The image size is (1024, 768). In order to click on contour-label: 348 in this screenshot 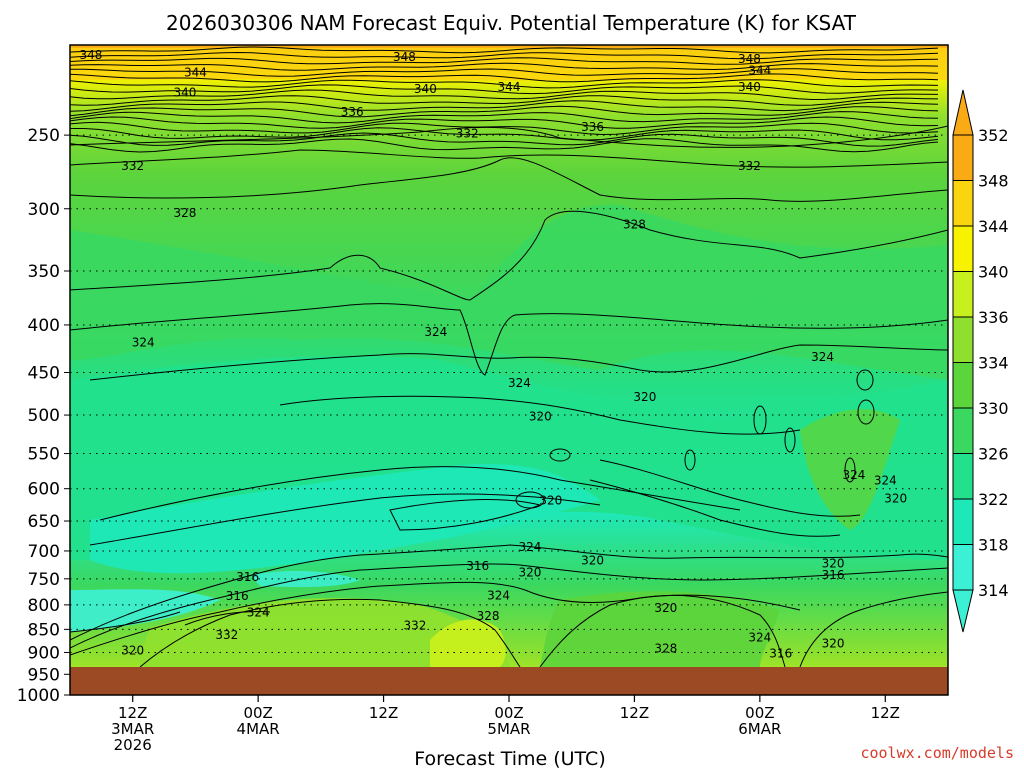, I will do `click(749, 59)`.